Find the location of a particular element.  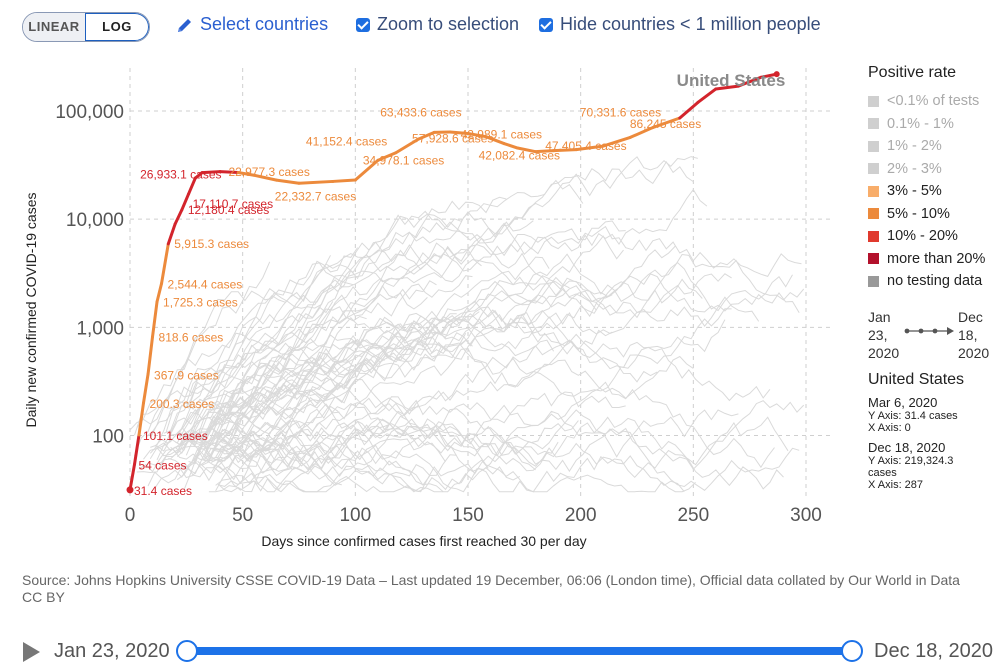

legend-item: 5% - 10% is located at coordinates (933, 214).